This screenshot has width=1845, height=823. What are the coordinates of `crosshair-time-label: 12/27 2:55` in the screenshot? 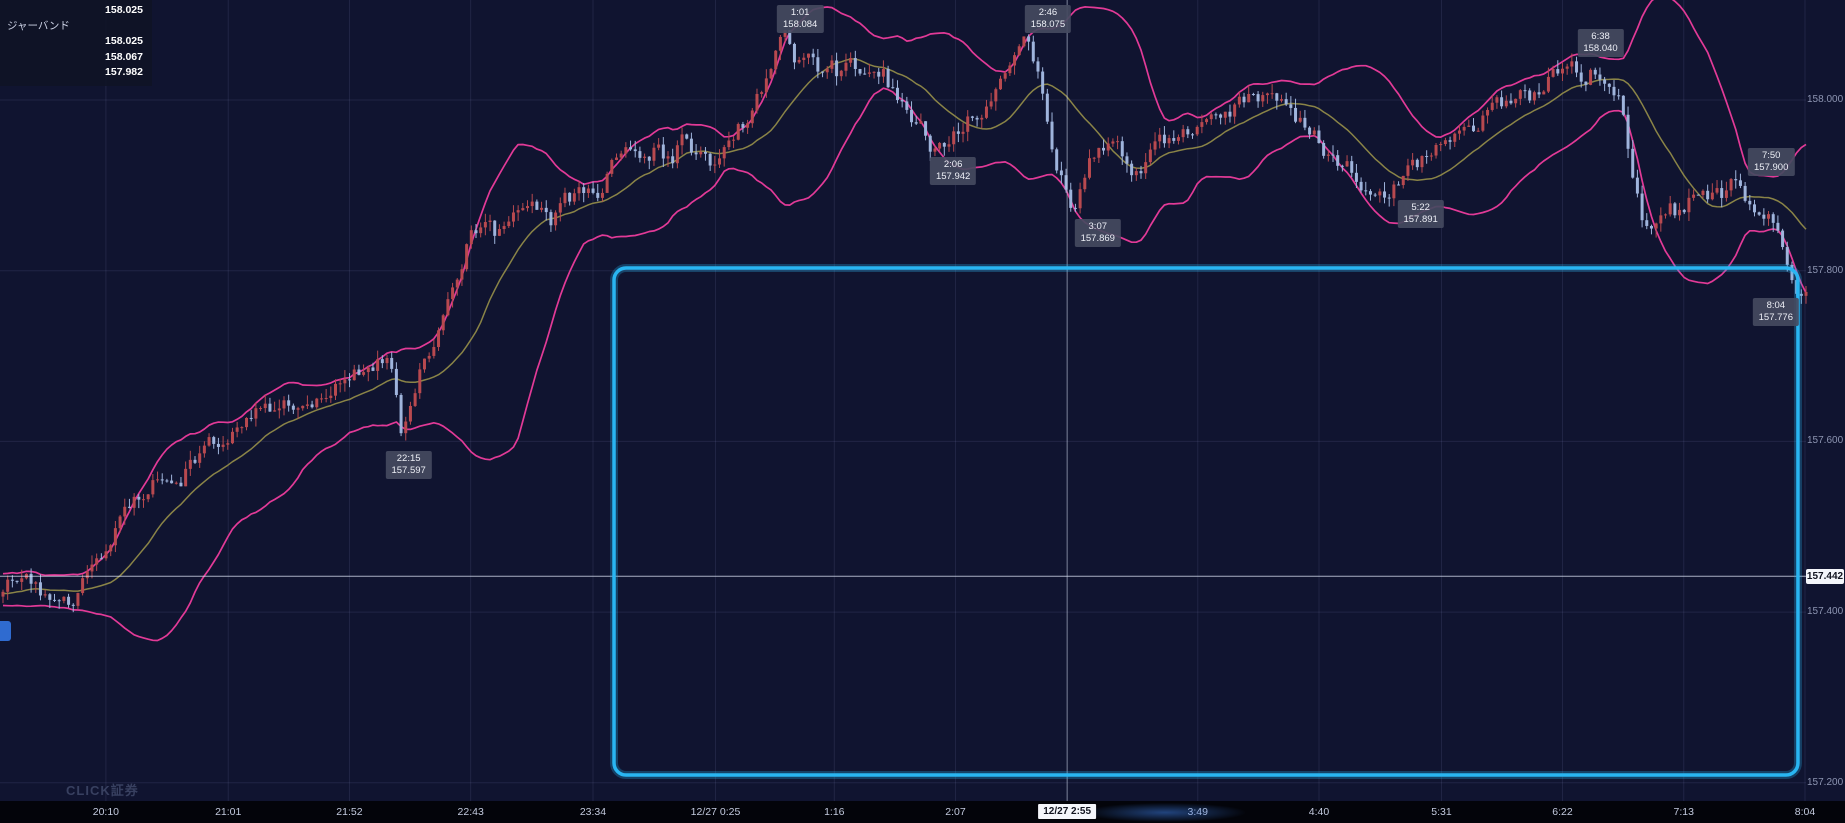 It's located at (1067, 811).